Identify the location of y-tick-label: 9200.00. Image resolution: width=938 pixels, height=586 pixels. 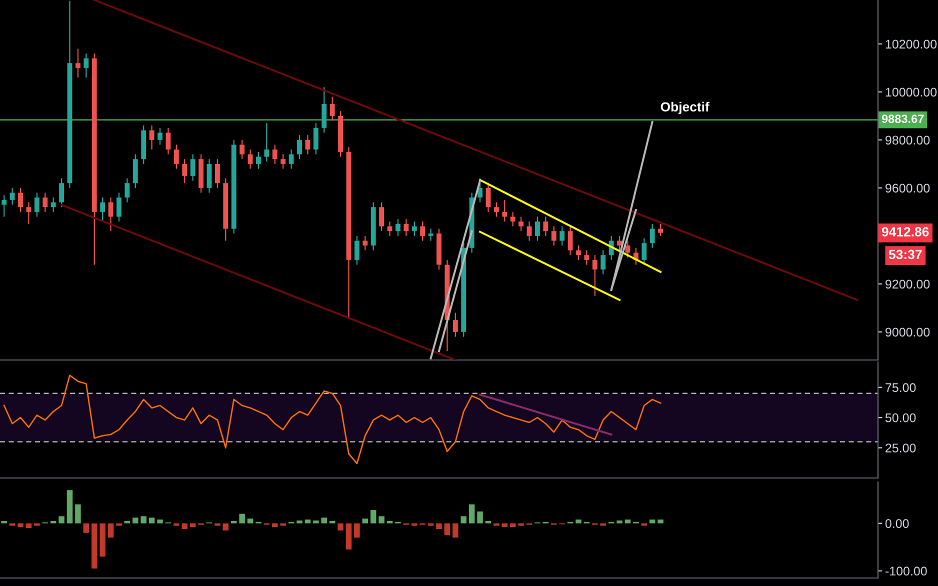
(908, 284).